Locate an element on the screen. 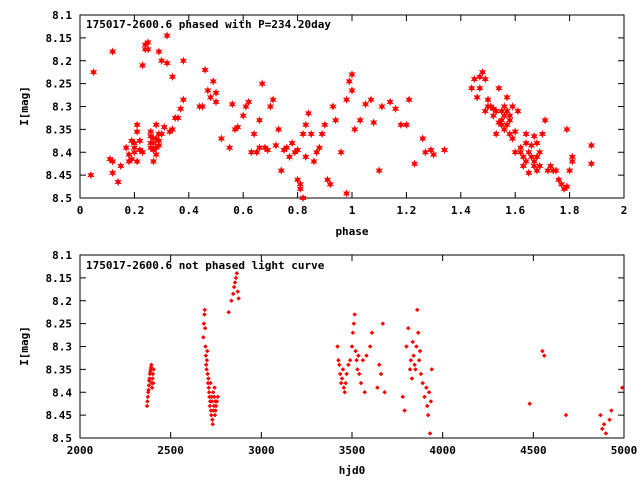 The height and width of the screenshot is (480, 640). x-tick-label: 0.4 is located at coordinates (189, 210).